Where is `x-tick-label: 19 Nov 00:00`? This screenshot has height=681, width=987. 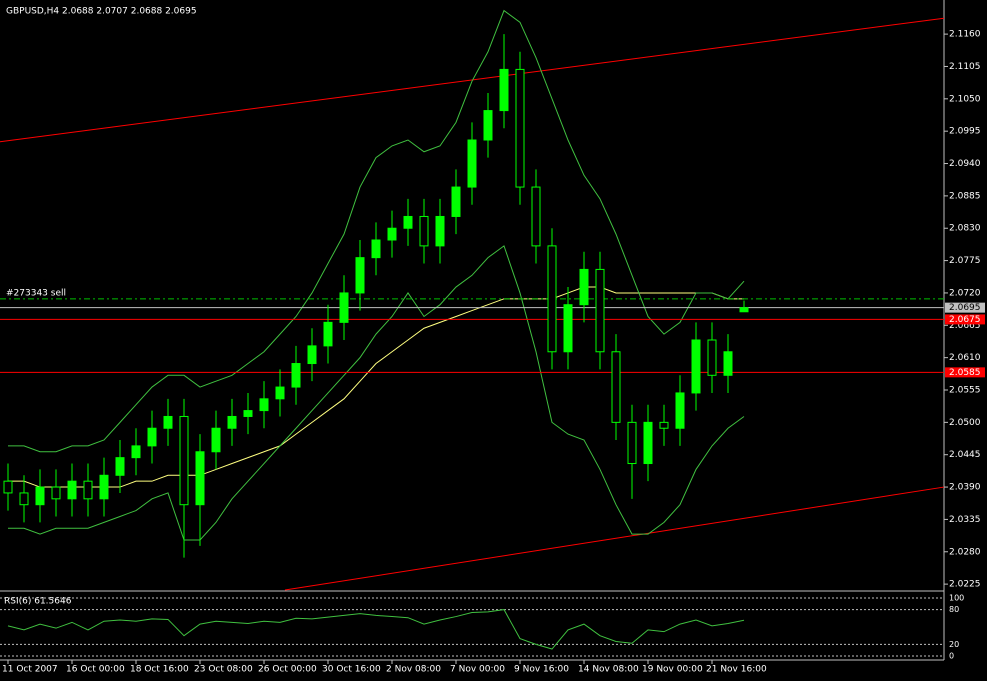
x-tick-label: 19 Nov 00:00 is located at coordinates (672, 670).